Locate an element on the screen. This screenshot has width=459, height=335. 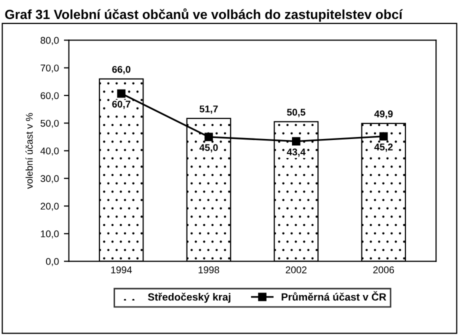
y-tick-label: 40,0 is located at coordinates (49, 151).